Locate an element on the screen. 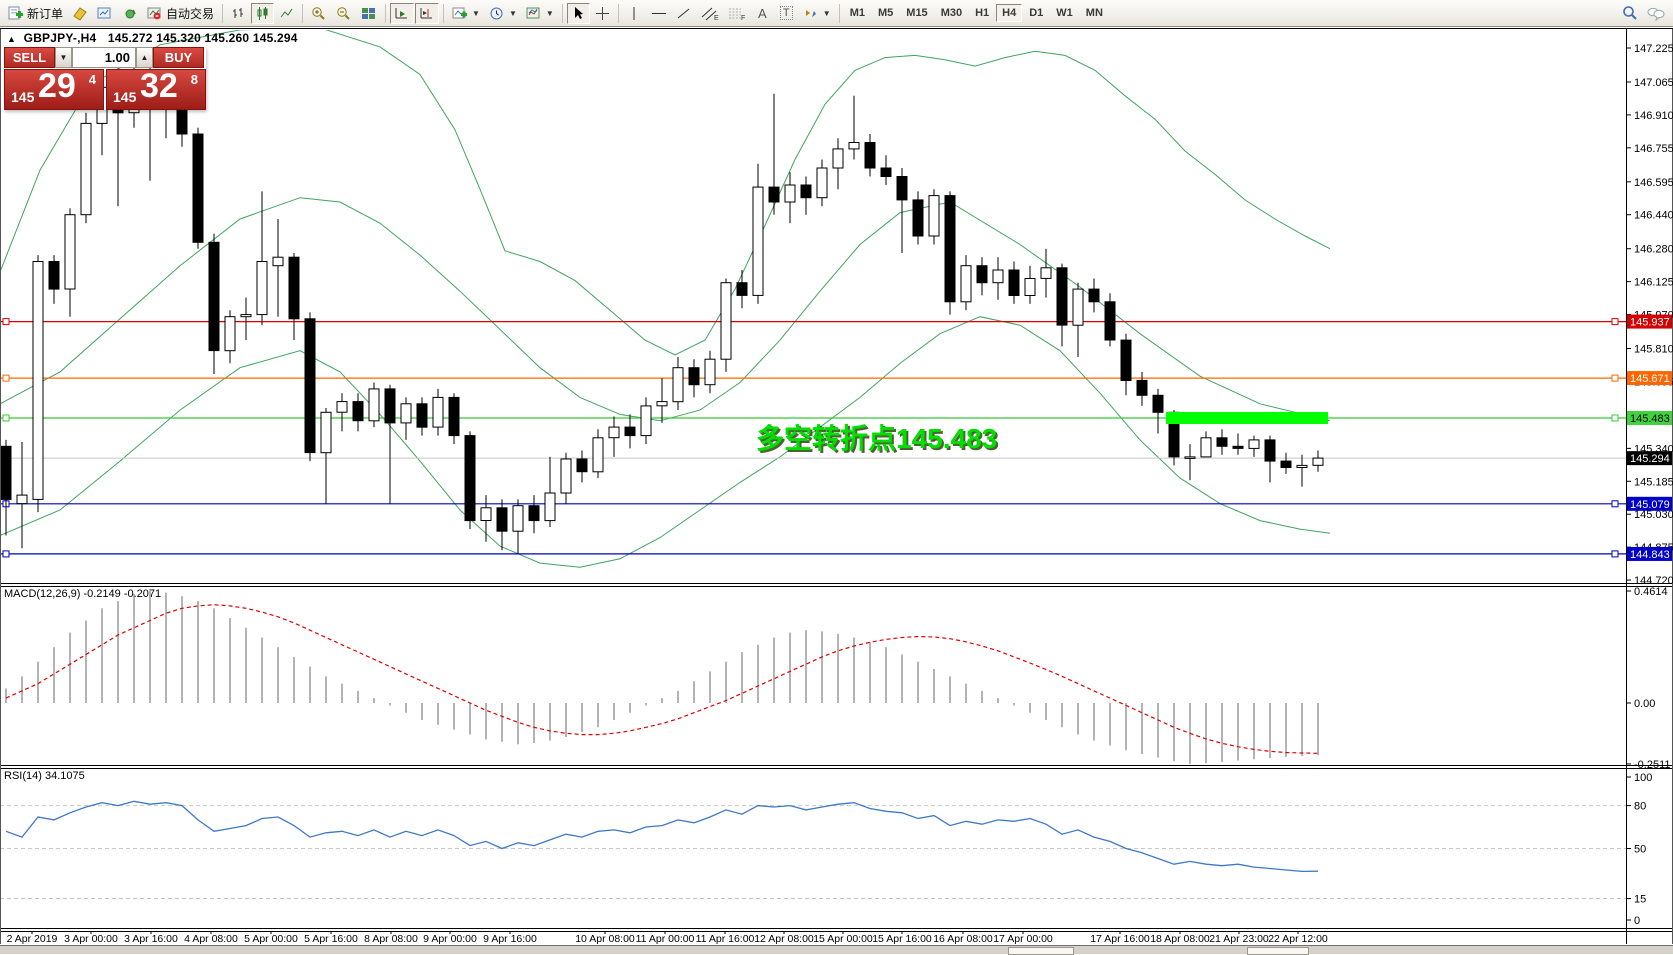 Image resolution: width=1673 pixels, height=955 pixels. timeframe-m1-button: M1 is located at coordinates (857, 13).